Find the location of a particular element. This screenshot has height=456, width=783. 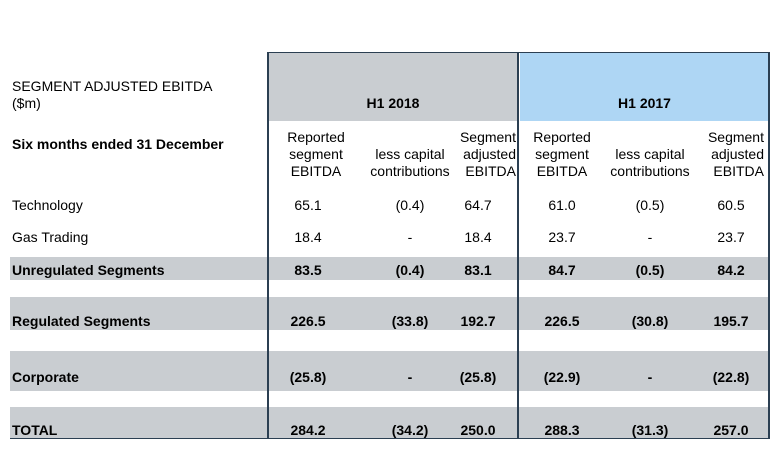

table-subtitle: Six months ended 31 December is located at coordinates (118, 144).